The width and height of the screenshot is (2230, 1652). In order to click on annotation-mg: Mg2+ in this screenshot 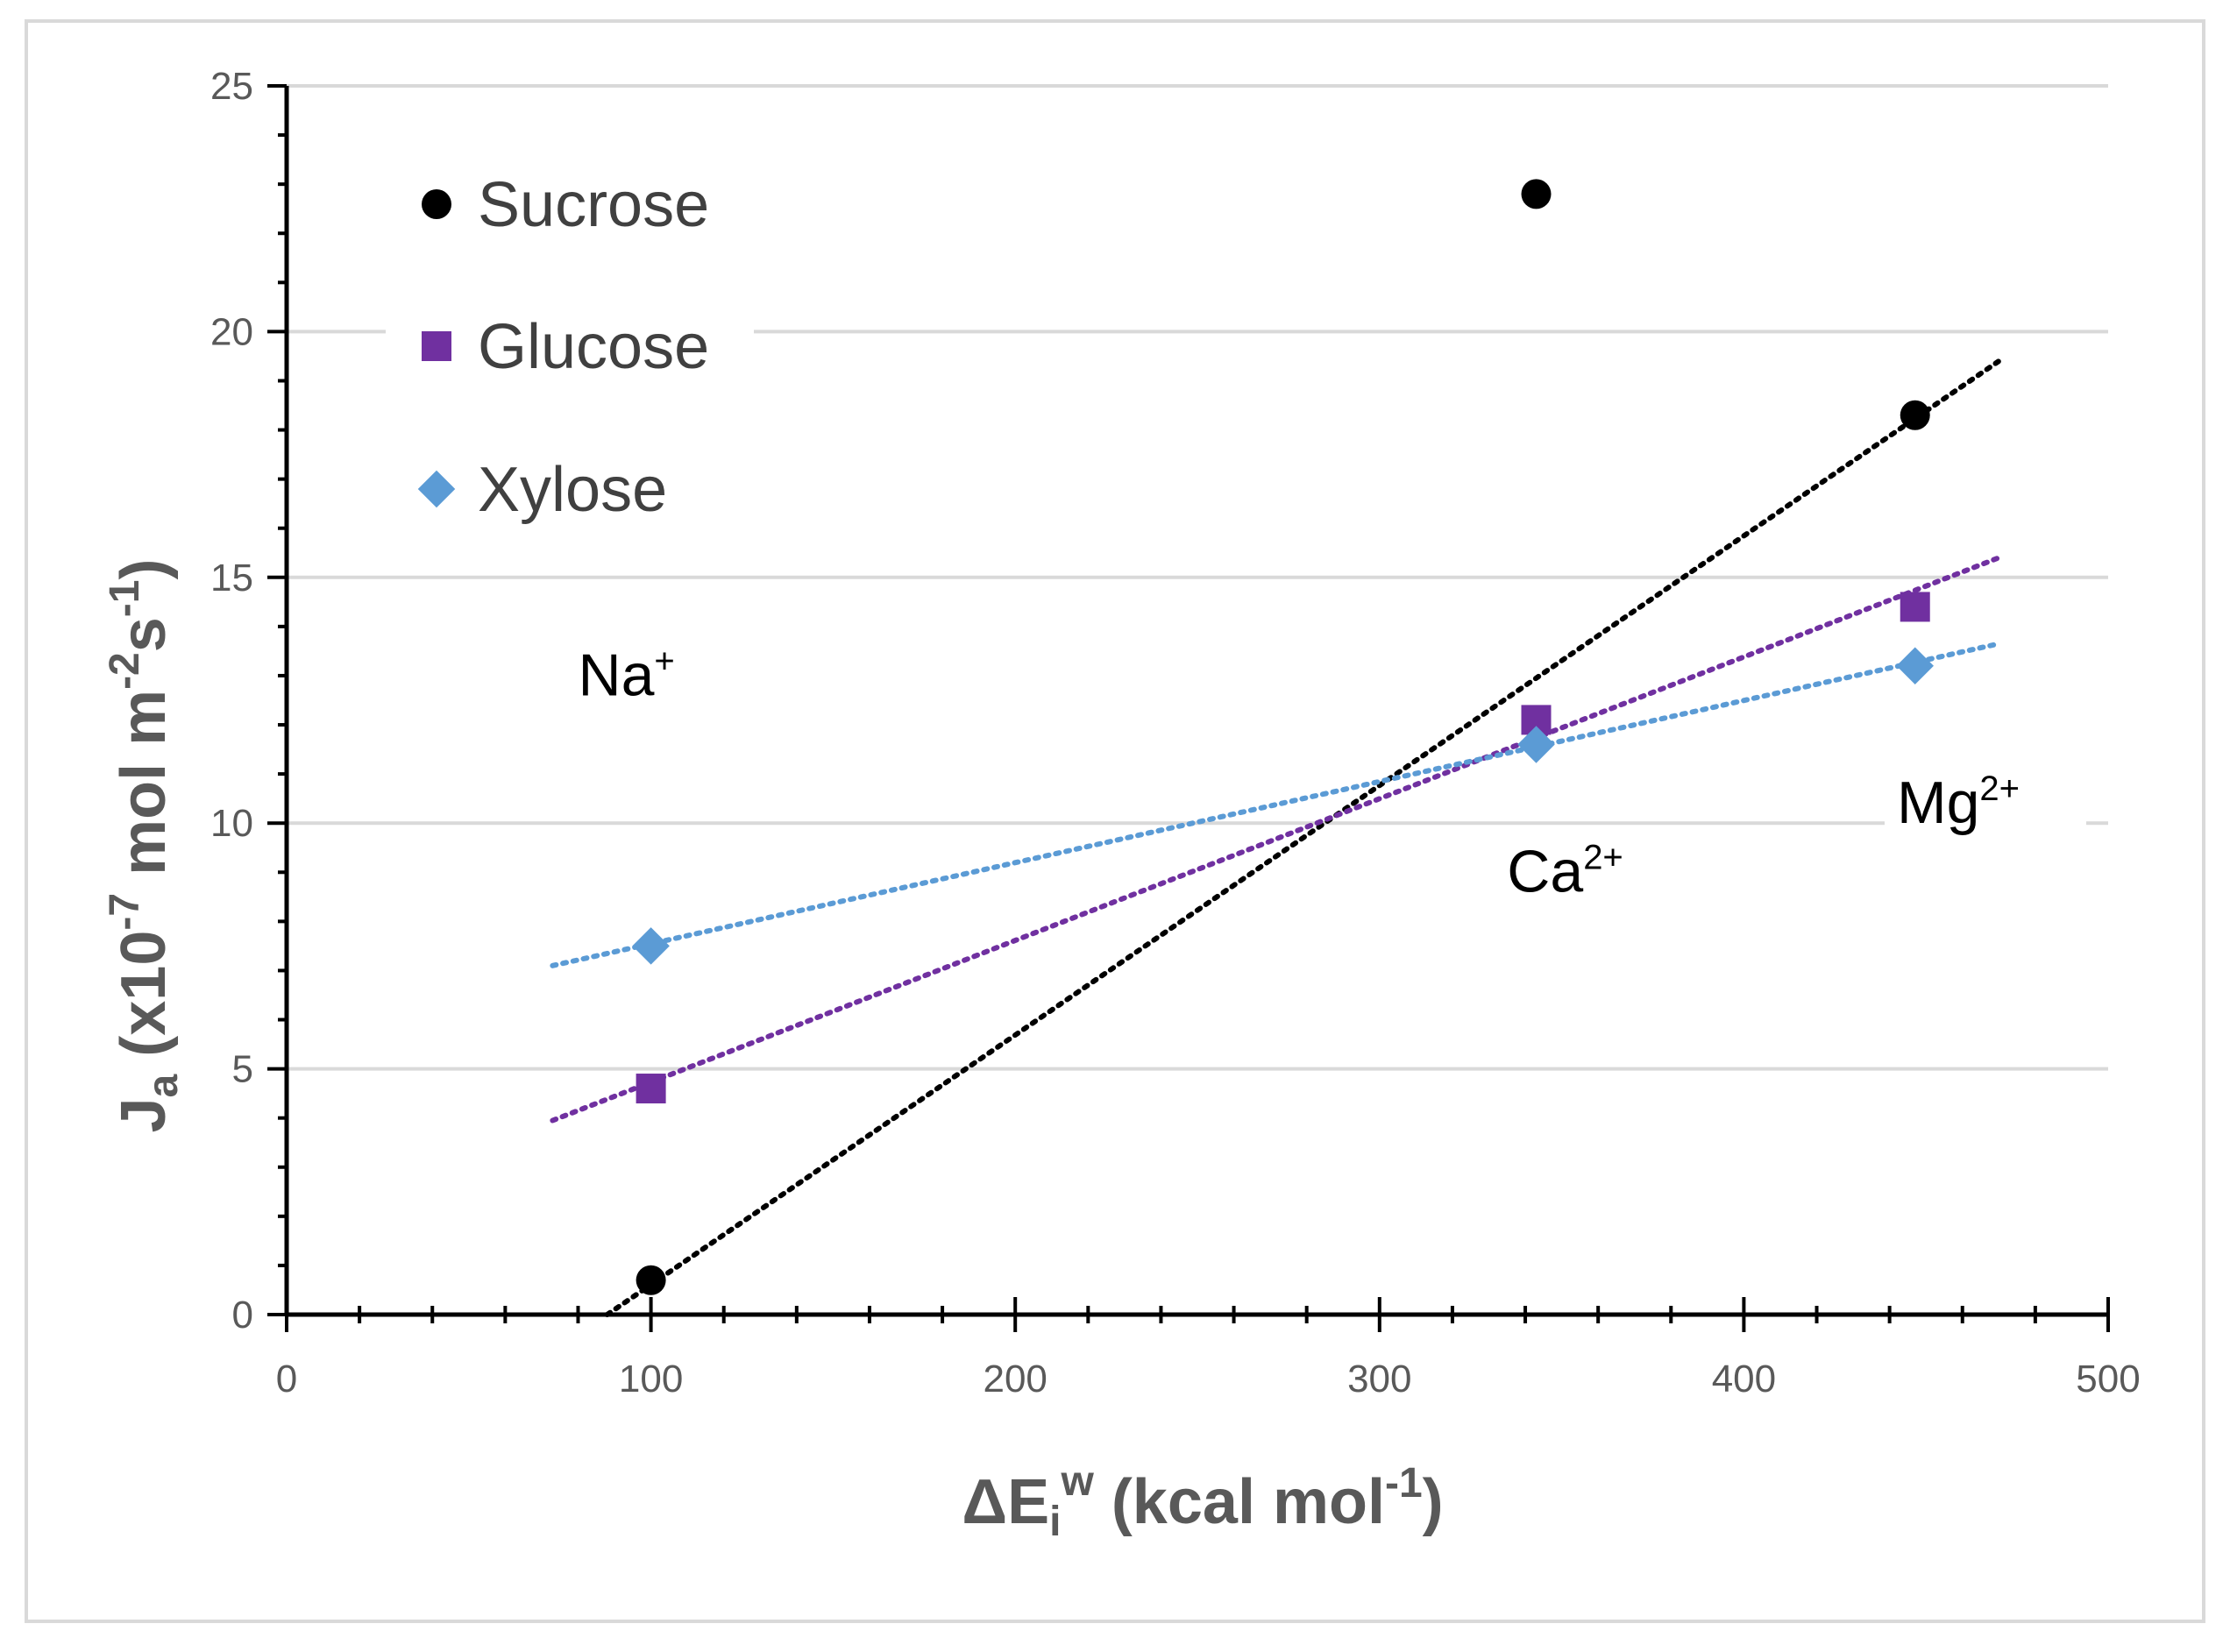, I will do `click(1958, 802)`.